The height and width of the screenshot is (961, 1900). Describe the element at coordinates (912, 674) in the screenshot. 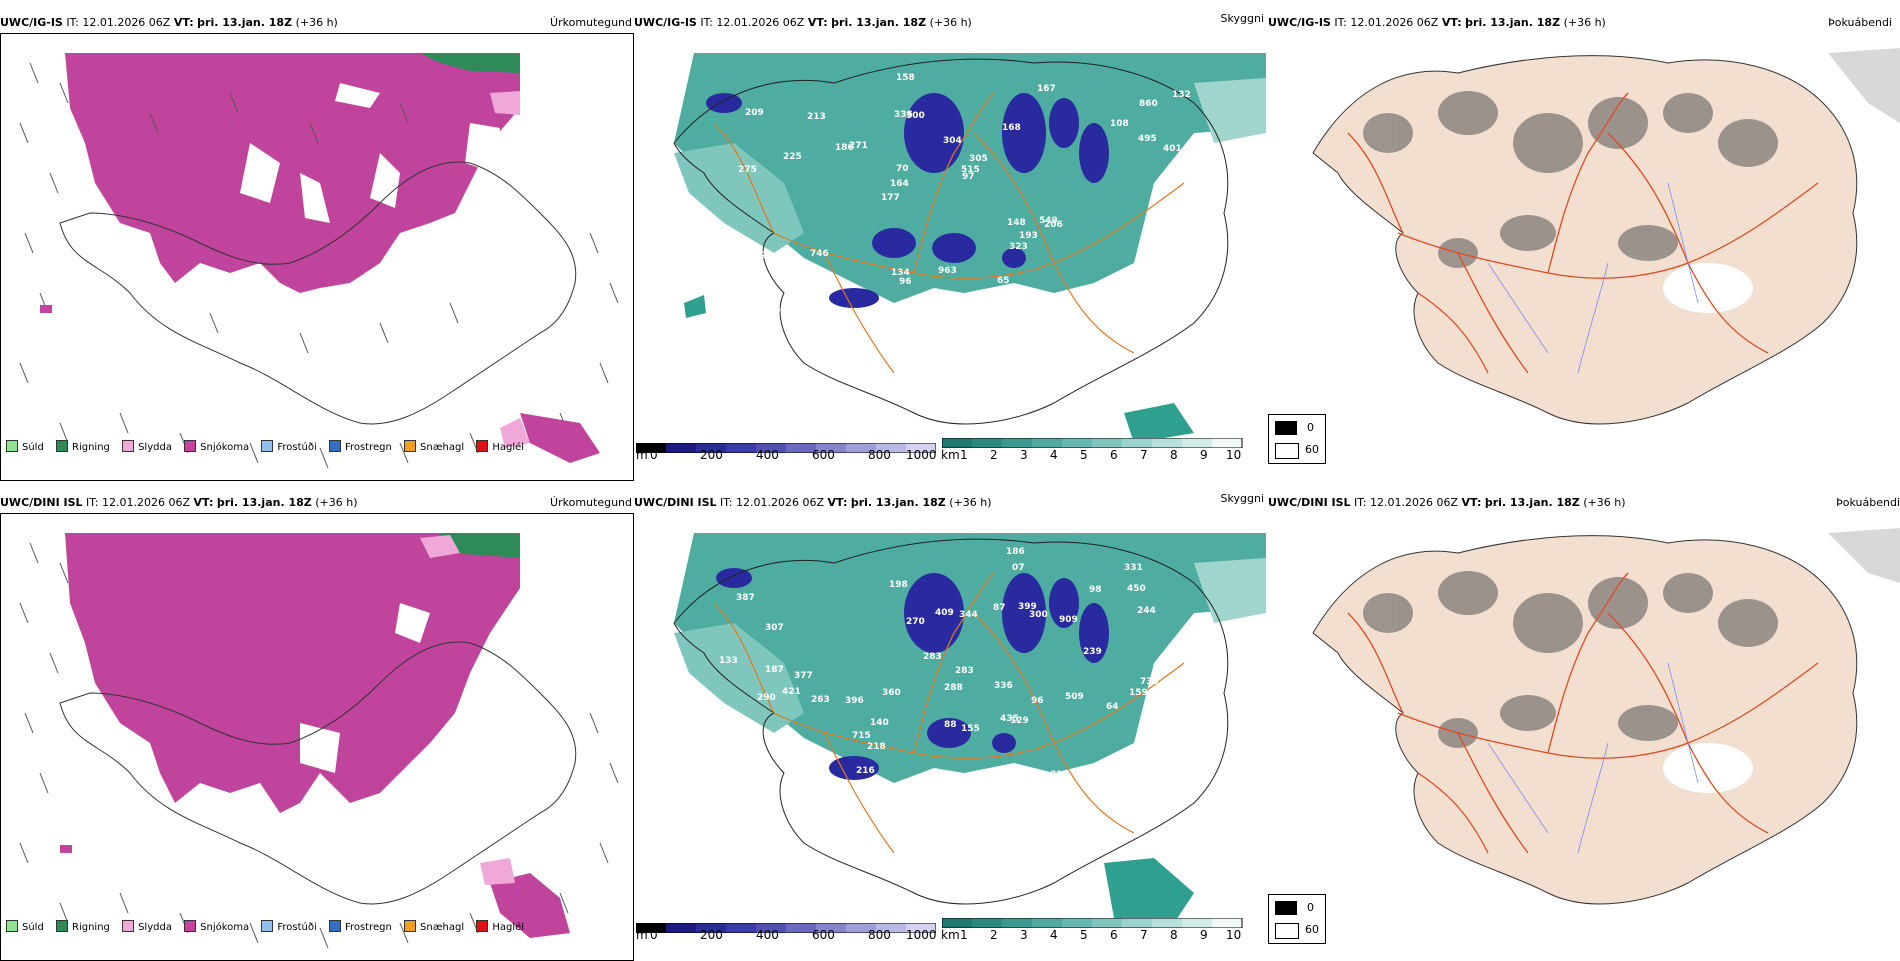

I see `mountain-cells` at that location.